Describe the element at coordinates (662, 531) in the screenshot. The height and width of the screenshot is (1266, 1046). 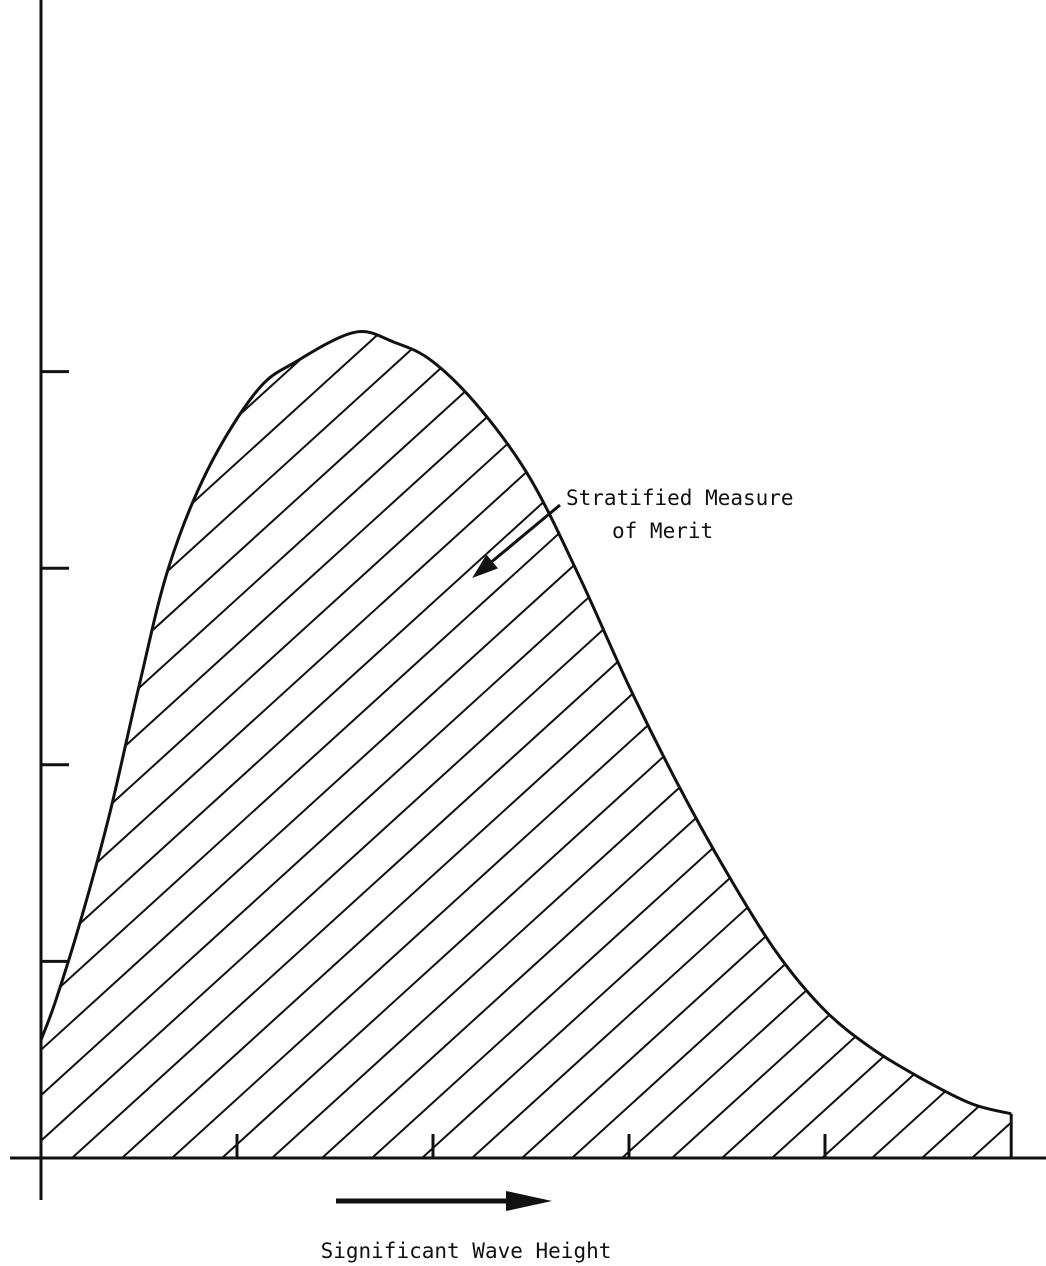
I see `annotation-line-2: of Merit` at that location.